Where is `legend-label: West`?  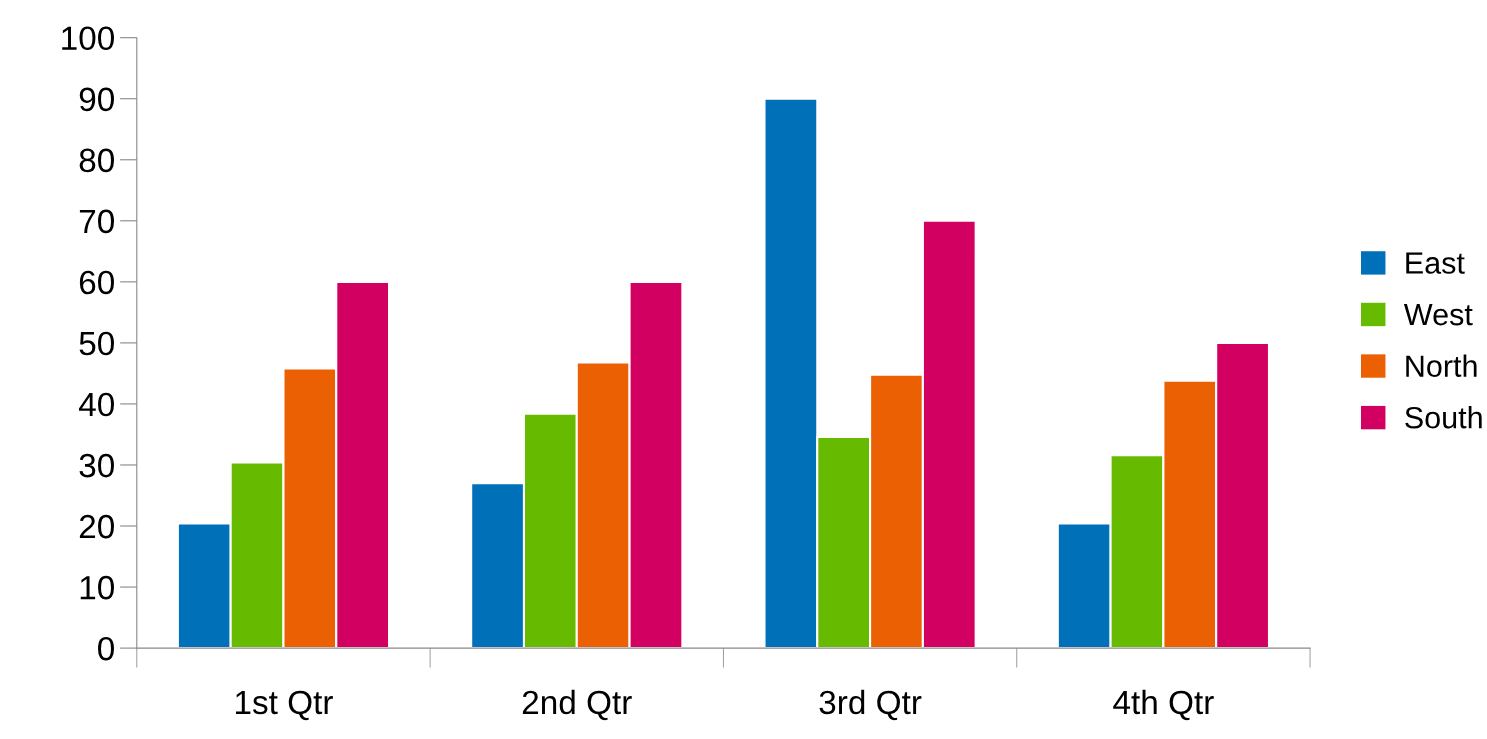
legend-label: West is located at coordinates (1438, 315).